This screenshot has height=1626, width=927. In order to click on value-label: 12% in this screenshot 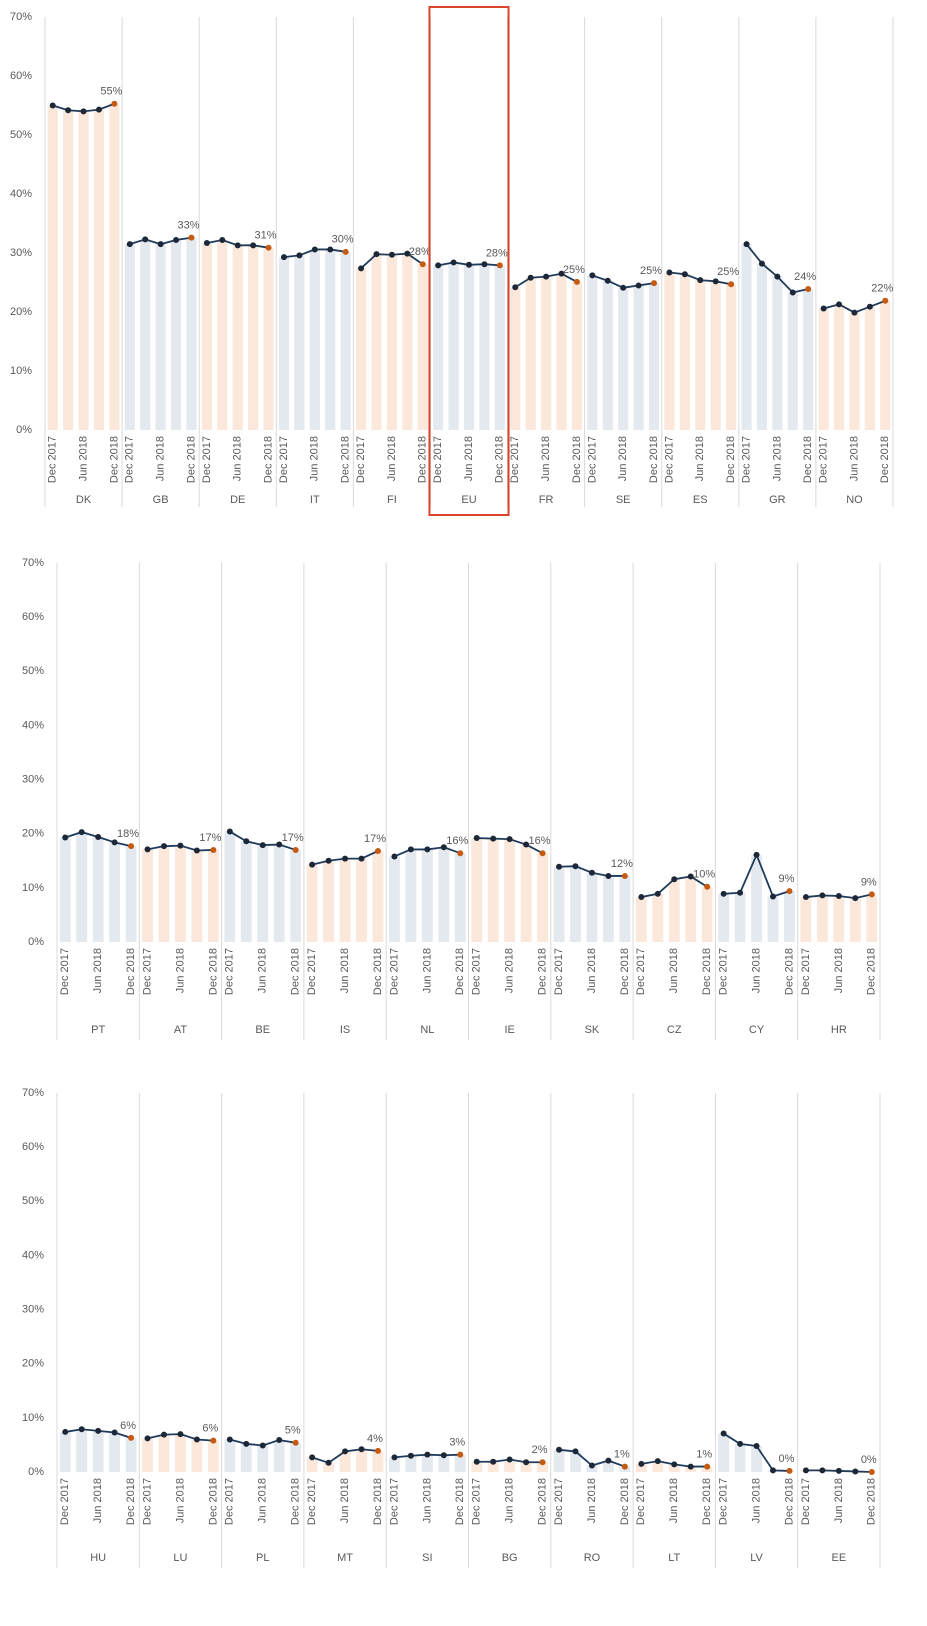, I will do `click(622, 864)`.